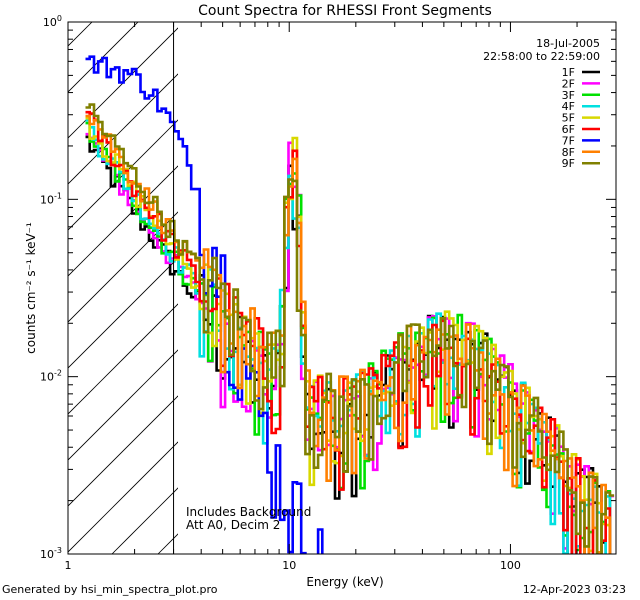 The image size is (640, 600). Describe the element at coordinates (568, 152) in the screenshot. I see `legend-label: 8F` at that location.